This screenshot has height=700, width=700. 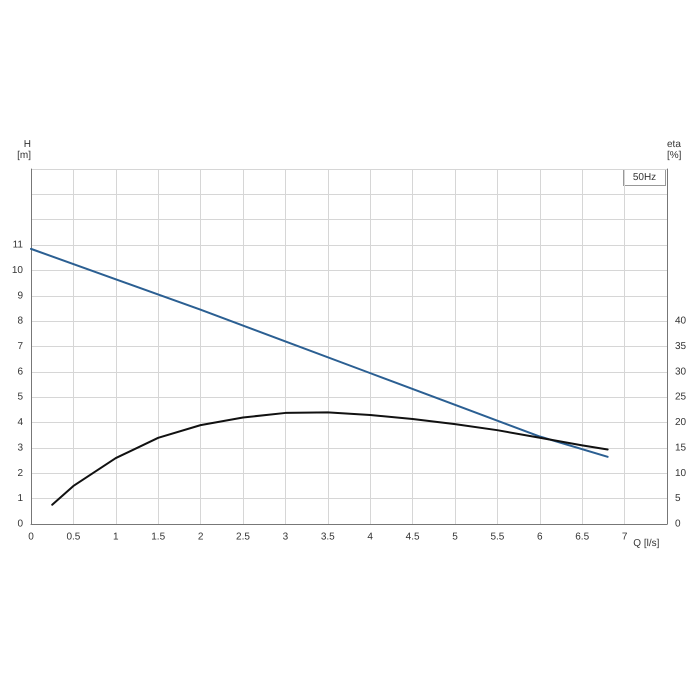 I want to click on y-tick-label: 3, so click(x=20, y=448).